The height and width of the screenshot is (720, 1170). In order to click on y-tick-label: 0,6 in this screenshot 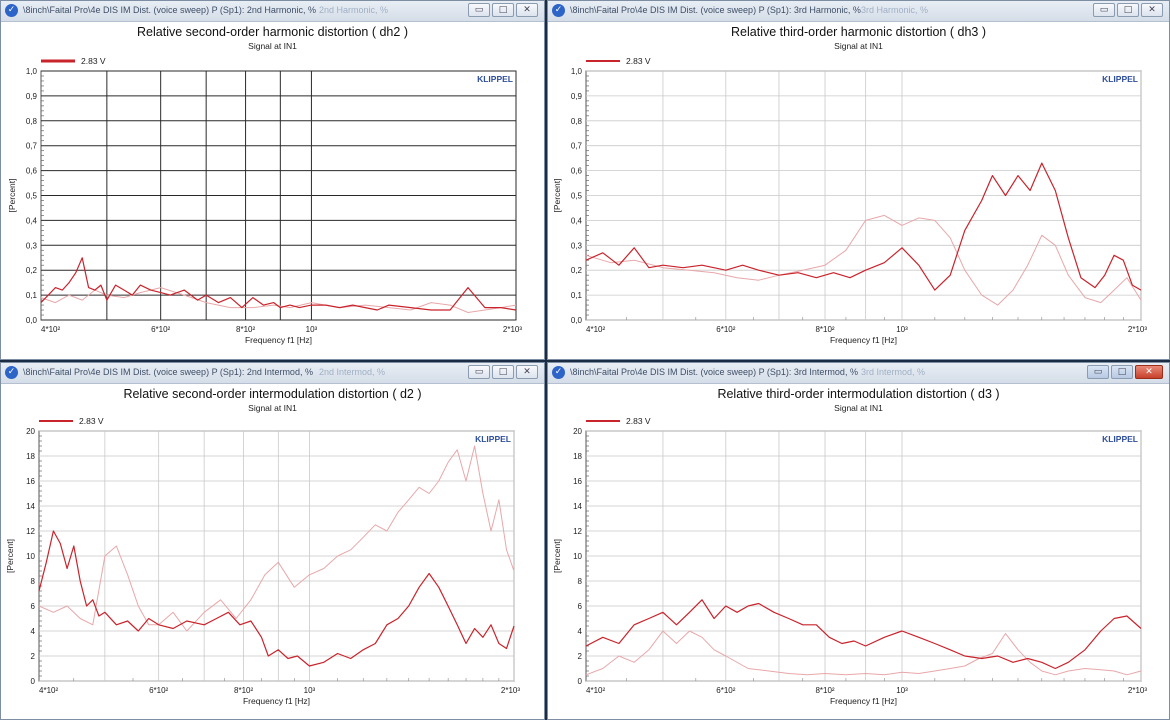, I will do `click(577, 171)`.